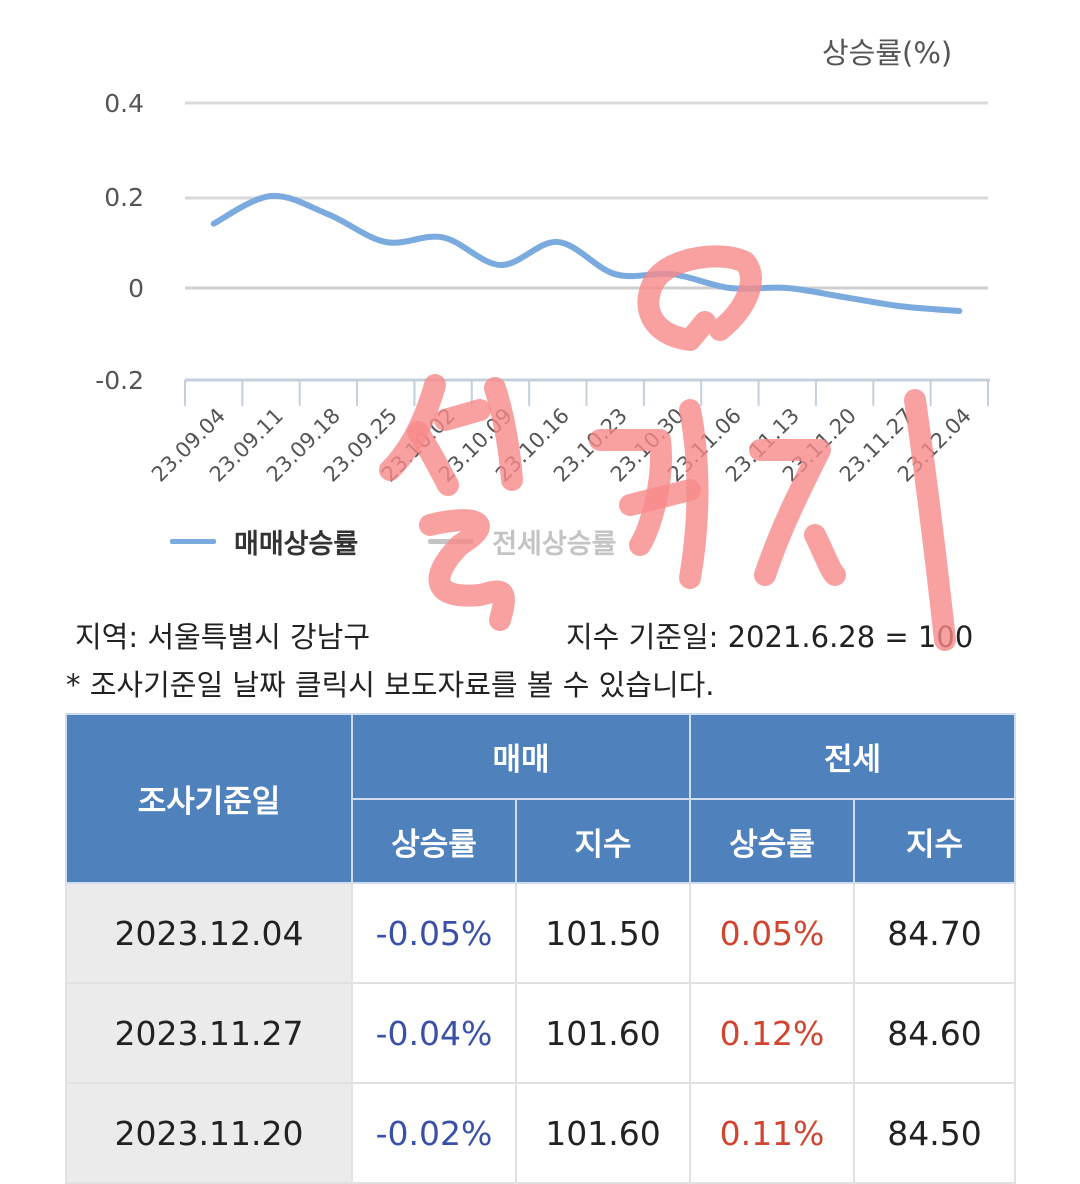 The height and width of the screenshot is (1184, 1080). Describe the element at coordinates (852, 756) in the screenshot. I see `header-jeonse: 전세` at that location.